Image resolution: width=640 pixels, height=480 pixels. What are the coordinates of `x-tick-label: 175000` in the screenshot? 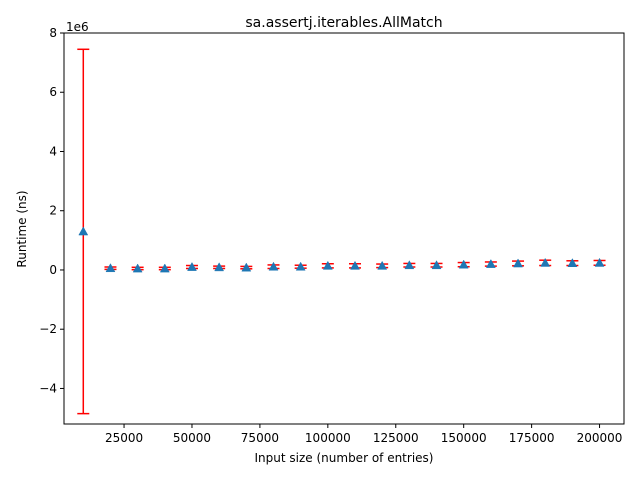 It's located at (532, 438).